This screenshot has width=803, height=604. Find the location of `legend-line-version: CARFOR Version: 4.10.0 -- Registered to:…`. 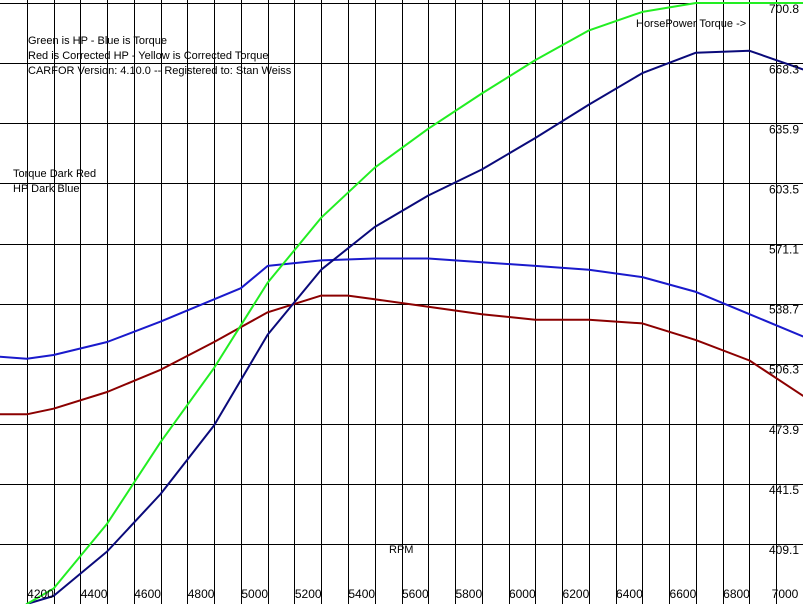

legend-line-version: CARFOR Version: 4.10.0 -- Registered to:… is located at coordinates (160, 71).